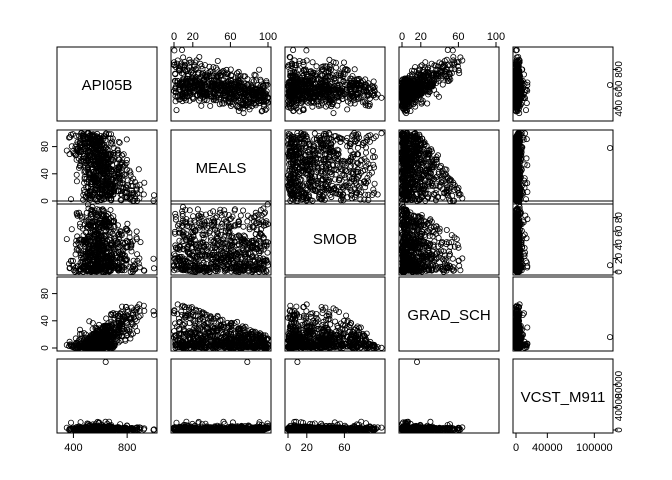 The height and width of the screenshot is (480, 672). What do you see at coordinates (449, 167) in the screenshot?
I see `panel-frame` at bounding box center [449, 167].